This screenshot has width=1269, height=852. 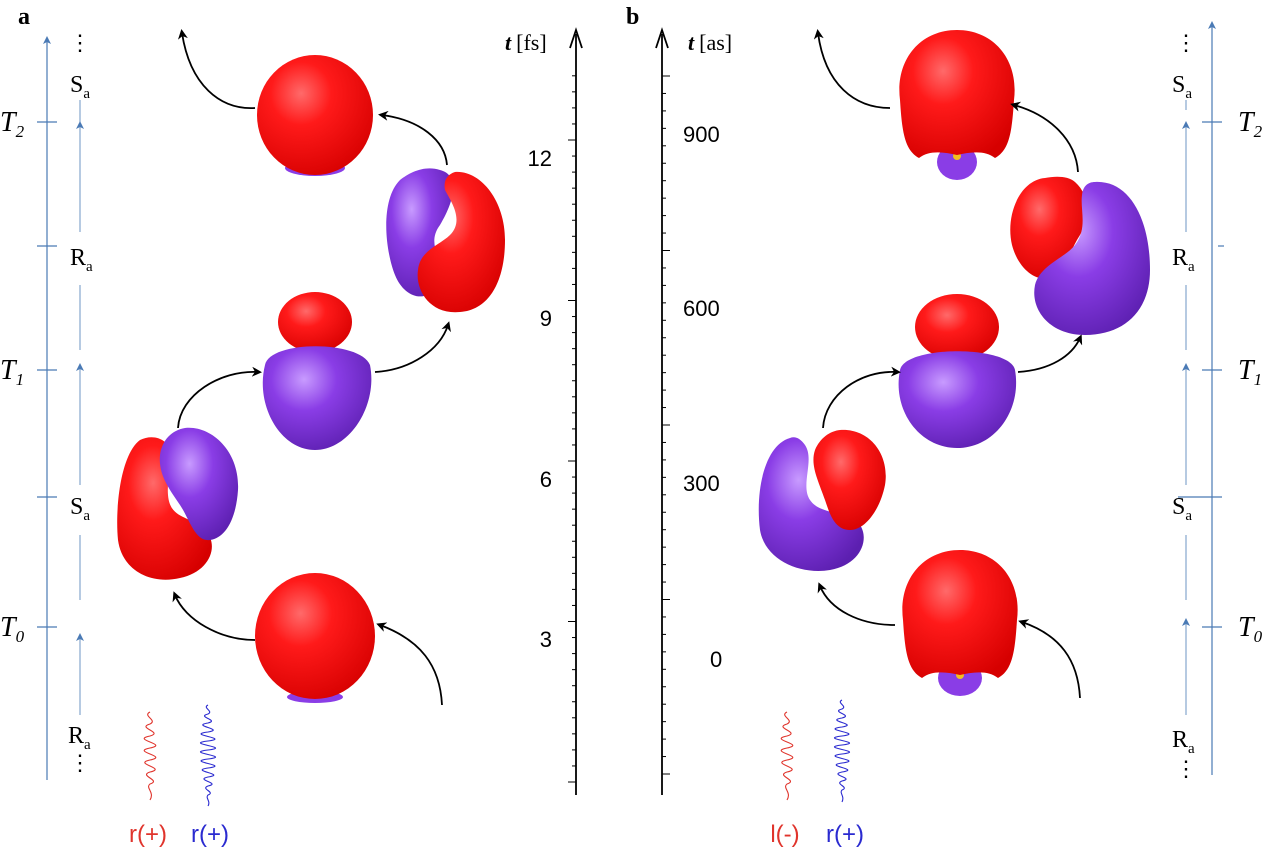 What do you see at coordinates (1186, 42) in the screenshot?
I see `state-dots-top-b: ⋮` at bounding box center [1186, 42].